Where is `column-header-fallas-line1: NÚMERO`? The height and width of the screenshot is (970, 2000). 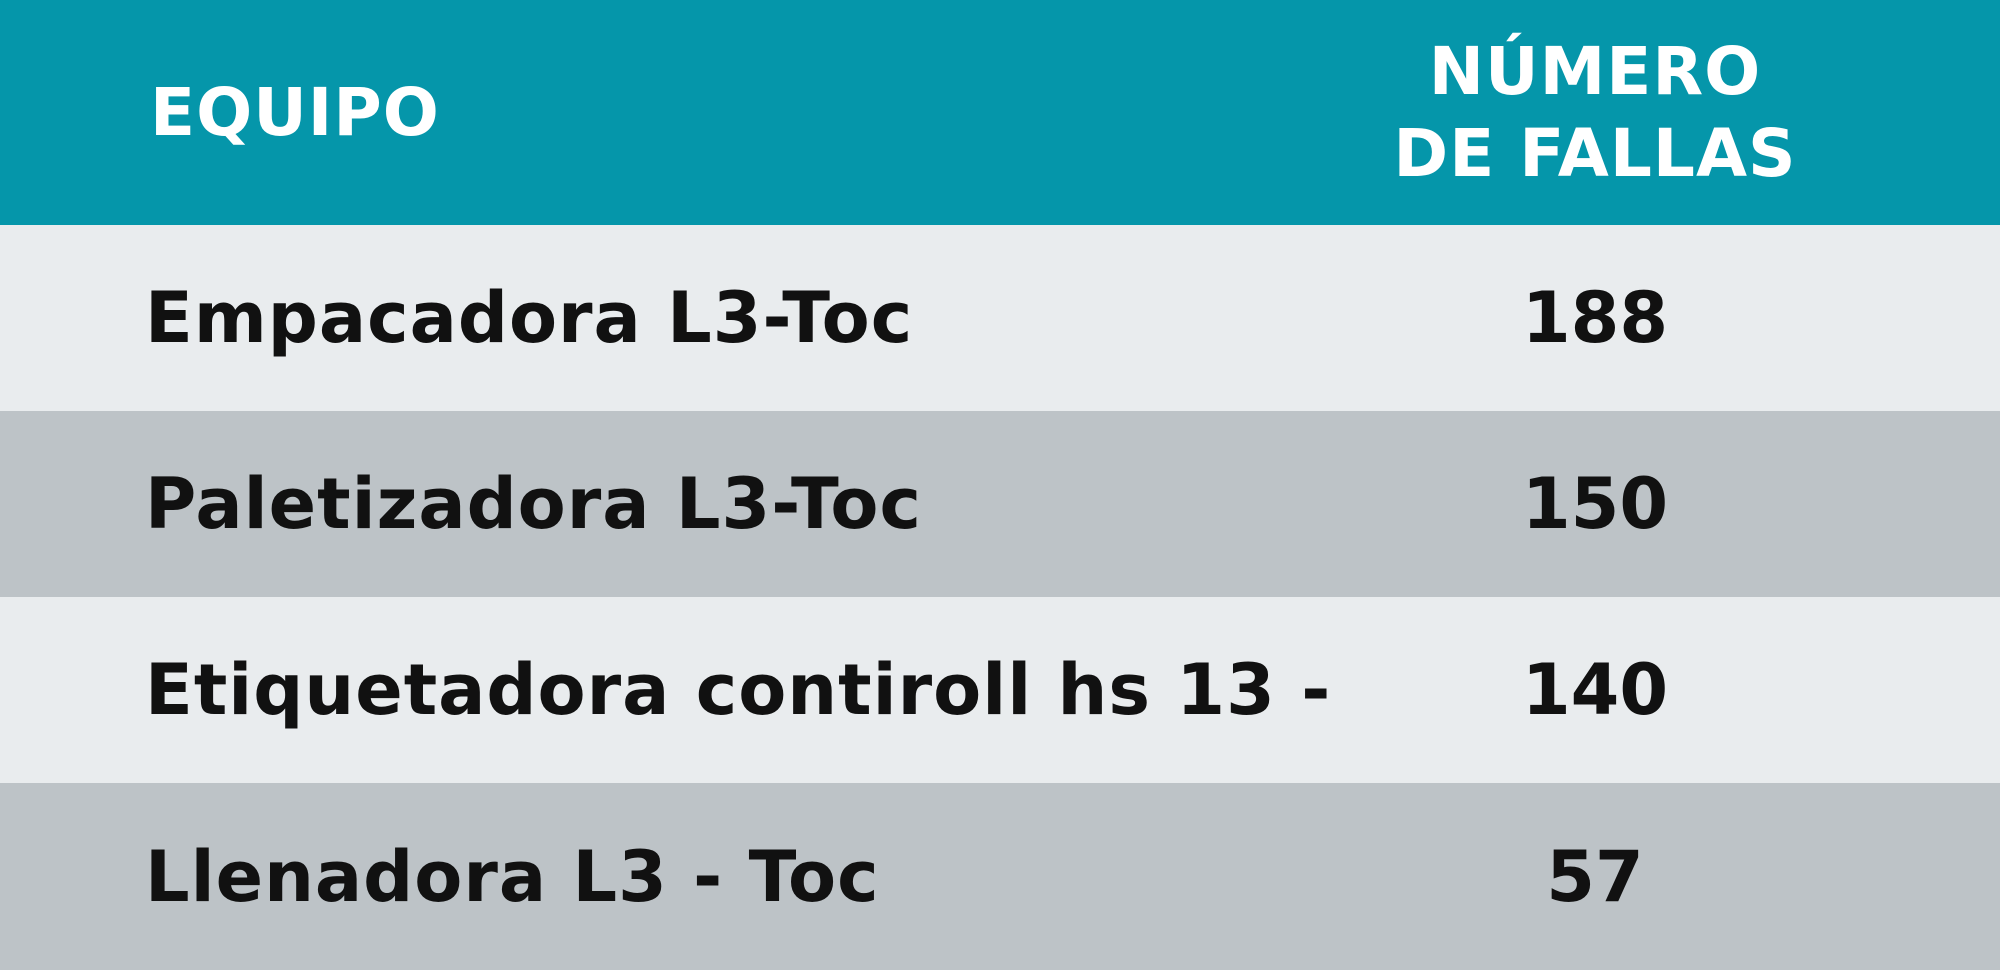 column-header-fallas-line1: NÚMERO is located at coordinates (1595, 71).